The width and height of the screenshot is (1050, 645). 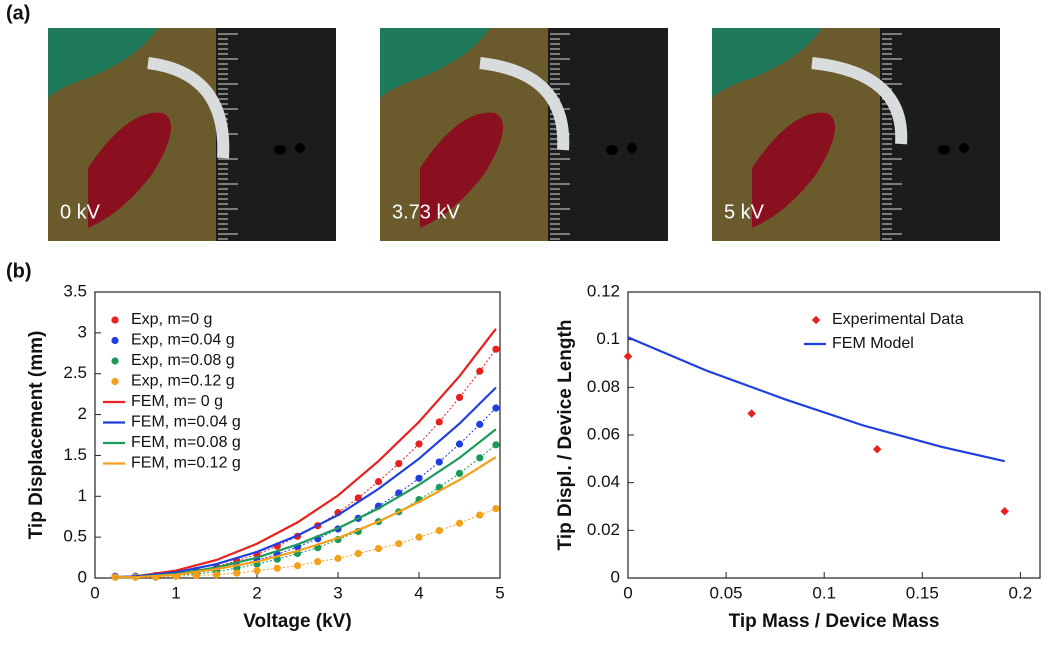 What do you see at coordinates (898, 319) in the screenshot?
I see `legend-label: Experimental Data` at bounding box center [898, 319].